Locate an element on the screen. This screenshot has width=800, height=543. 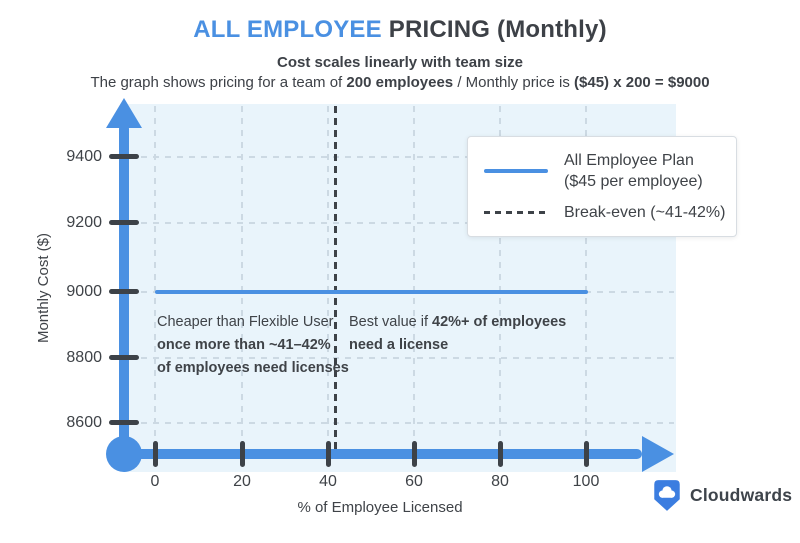
x-tick-label: 20 is located at coordinates (242, 481).